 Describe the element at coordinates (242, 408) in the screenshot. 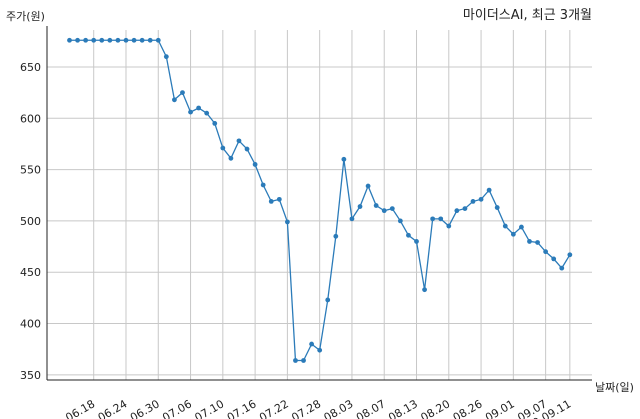

I see `x-tick-label: 07.16` at that location.